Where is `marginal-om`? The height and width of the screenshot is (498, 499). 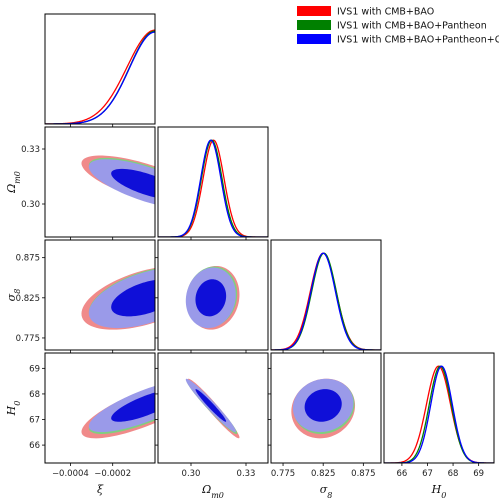
marginal-om is located at coordinates (213, 188).